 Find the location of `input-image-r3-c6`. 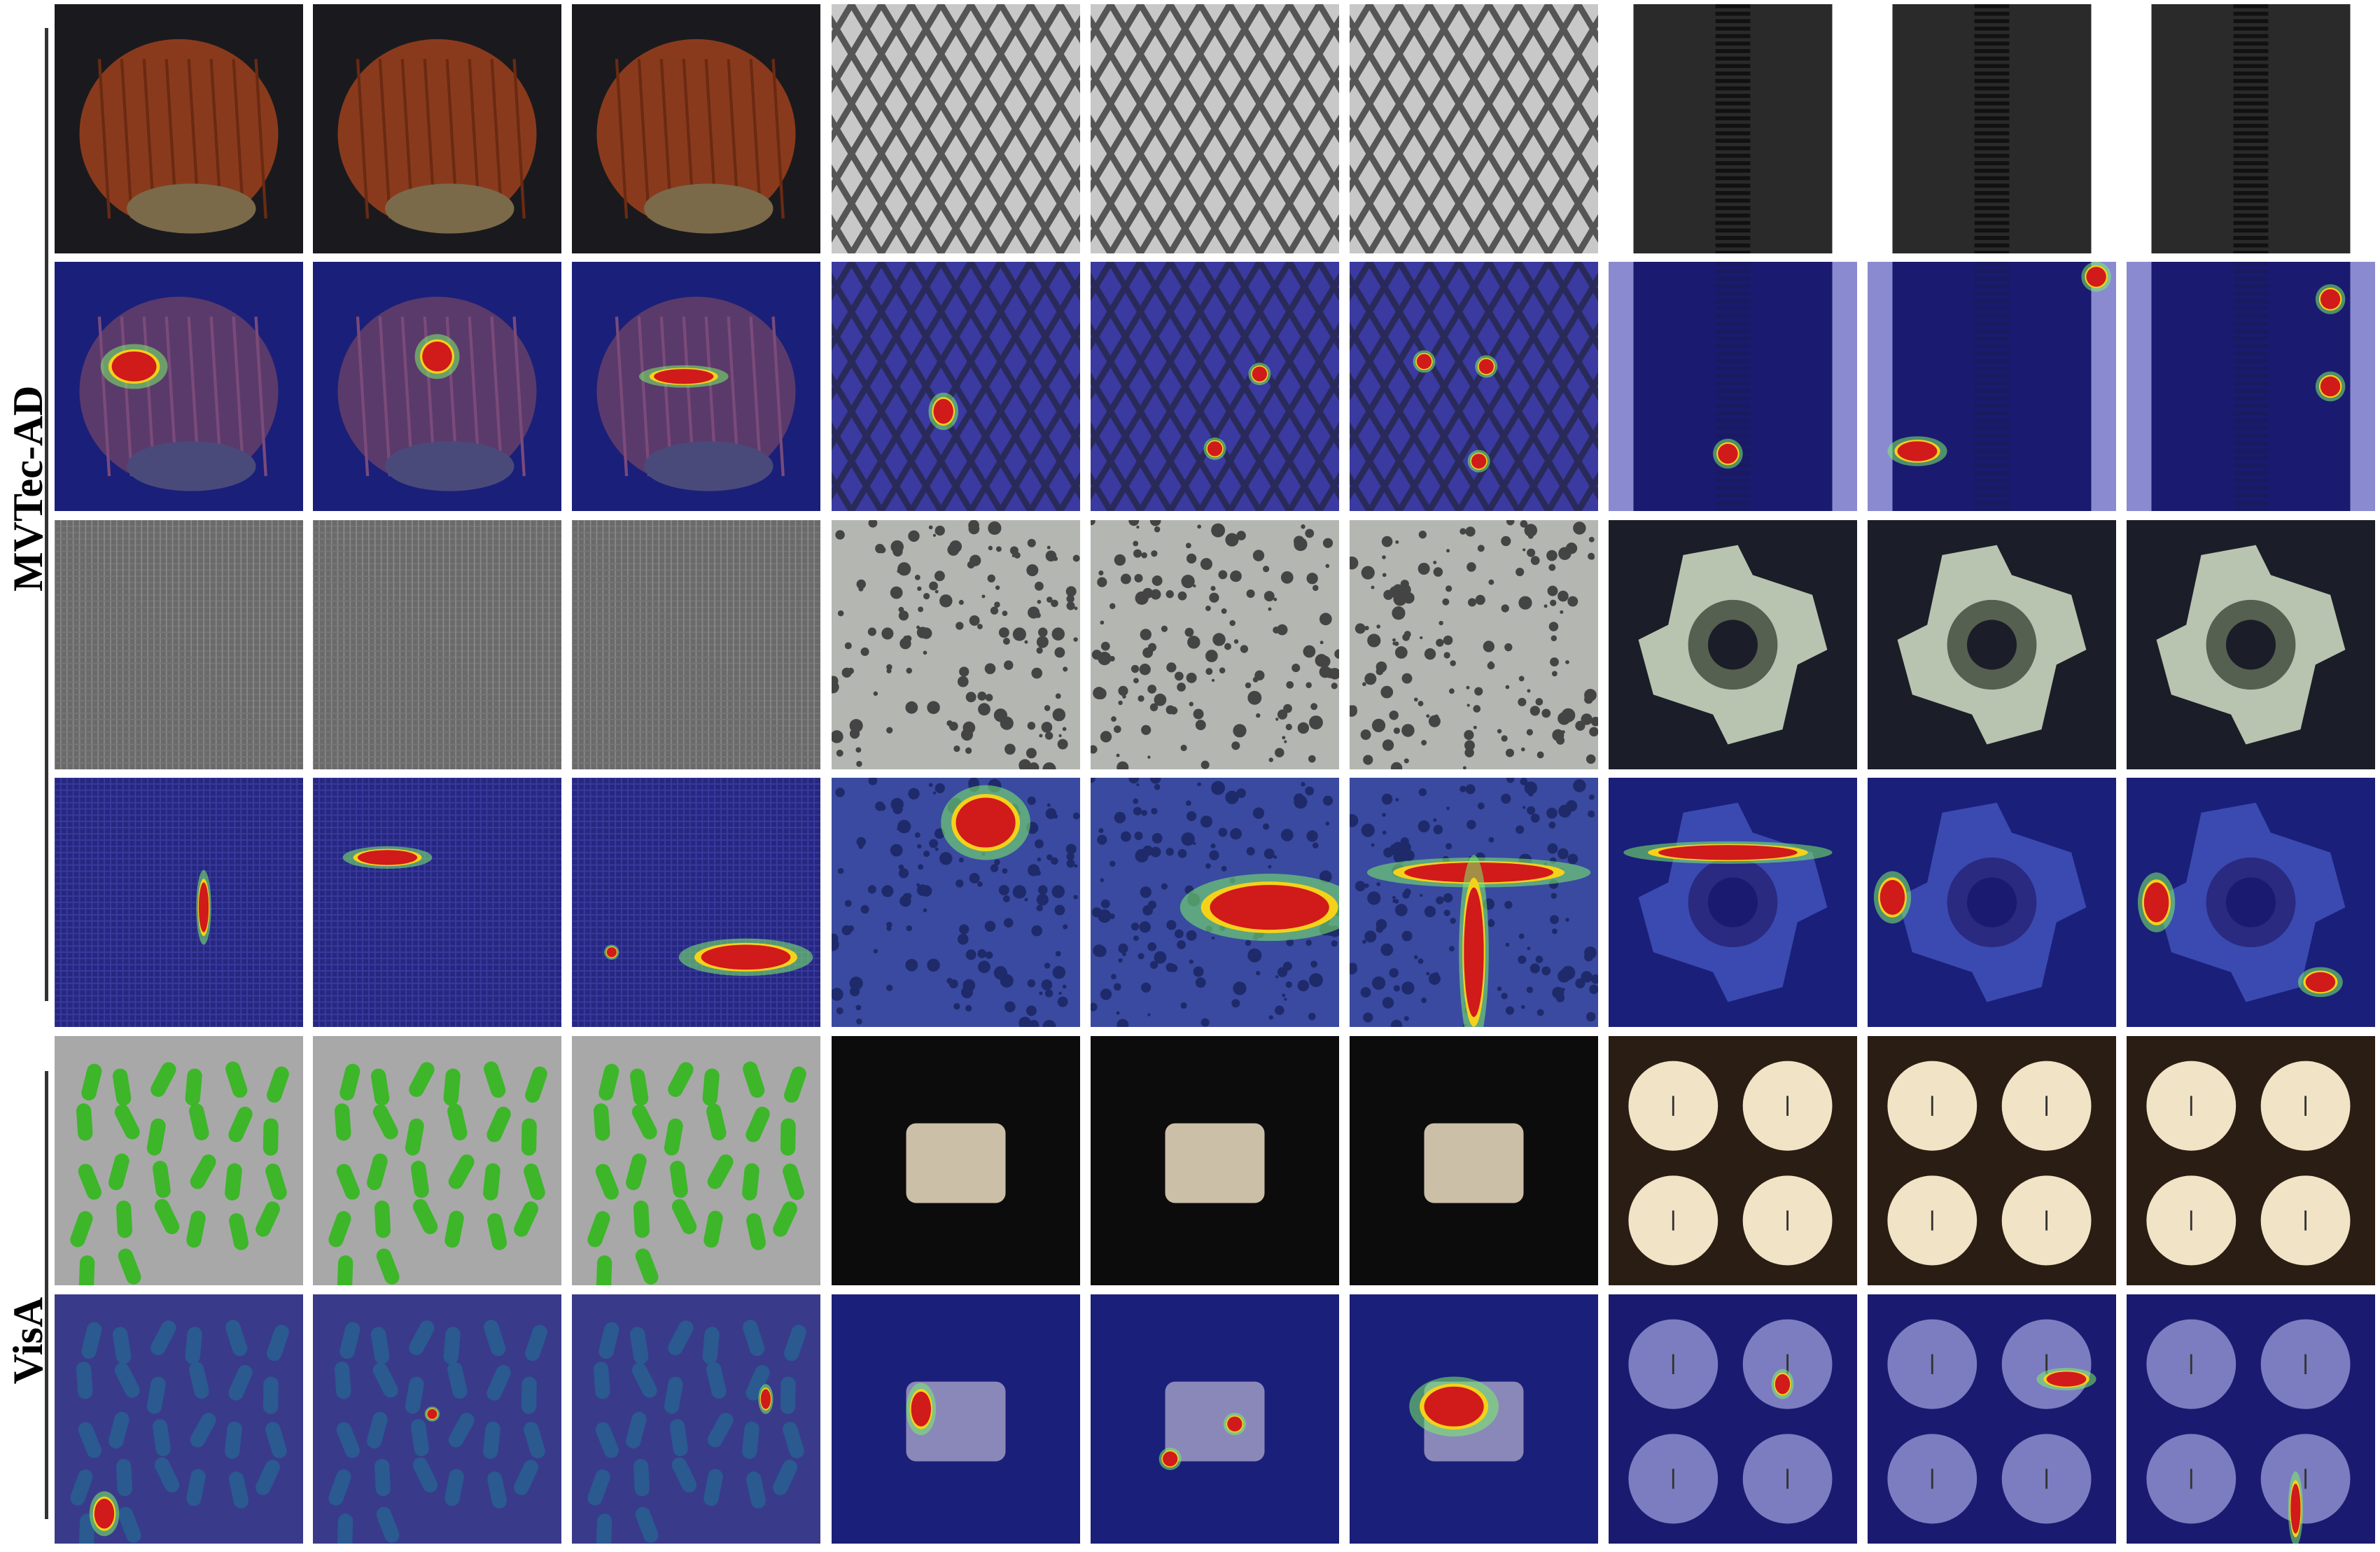

input-image-r3-c6 is located at coordinates (1474, 644).